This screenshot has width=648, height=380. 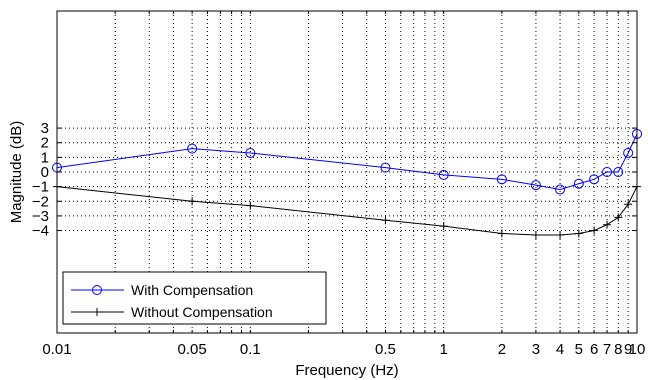 I want to click on legend-marker-with-compensation, so click(x=97, y=290).